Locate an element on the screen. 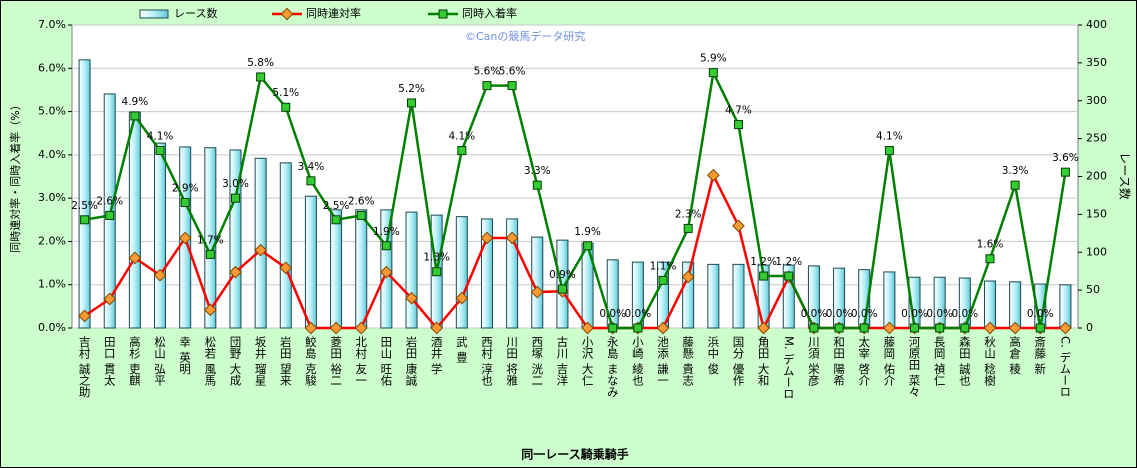 The image size is (1137, 468). x-tick-label: 岩田 望来 is located at coordinates (286, 360).